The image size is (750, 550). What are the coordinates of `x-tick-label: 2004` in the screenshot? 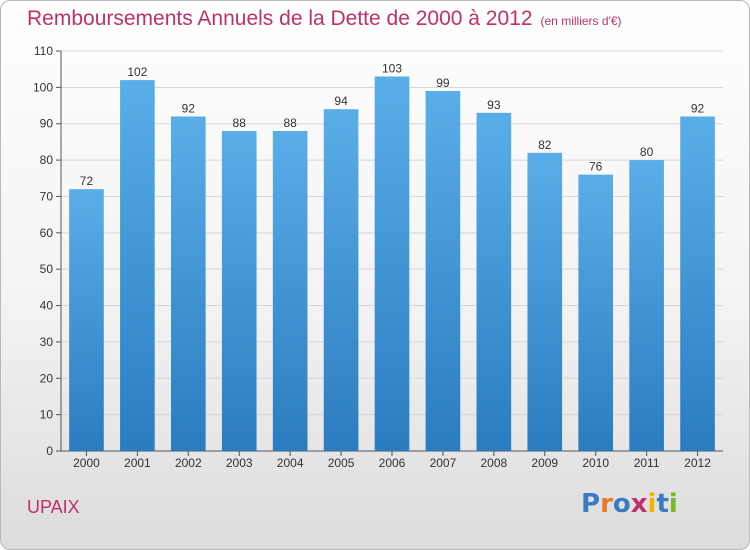 It's located at (290, 463).